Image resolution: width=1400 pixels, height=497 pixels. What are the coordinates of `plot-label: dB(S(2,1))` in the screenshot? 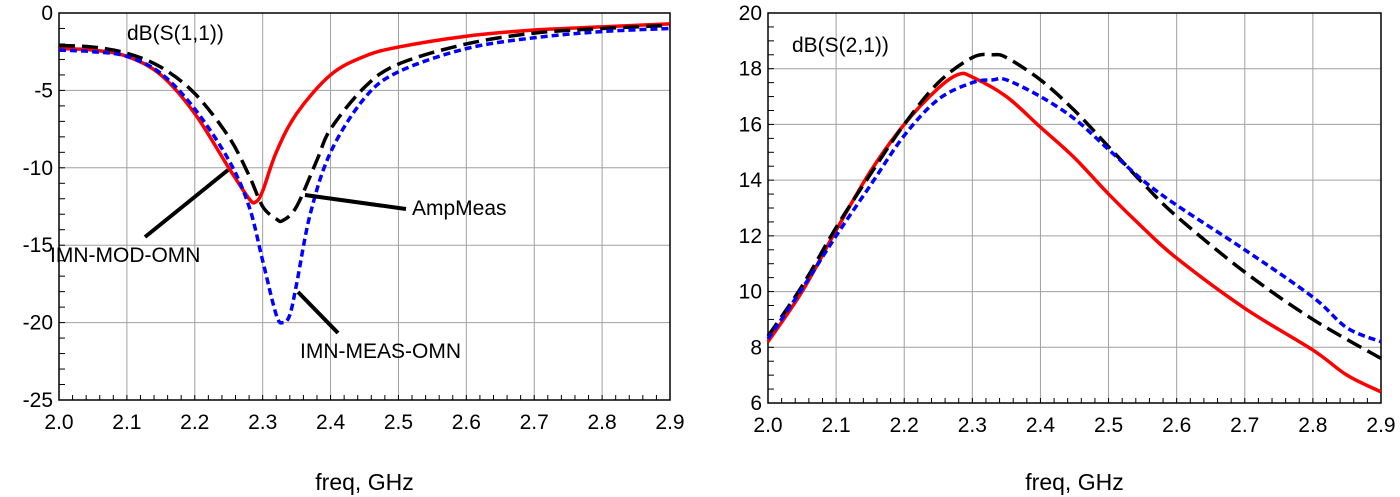 It's located at (840, 45).